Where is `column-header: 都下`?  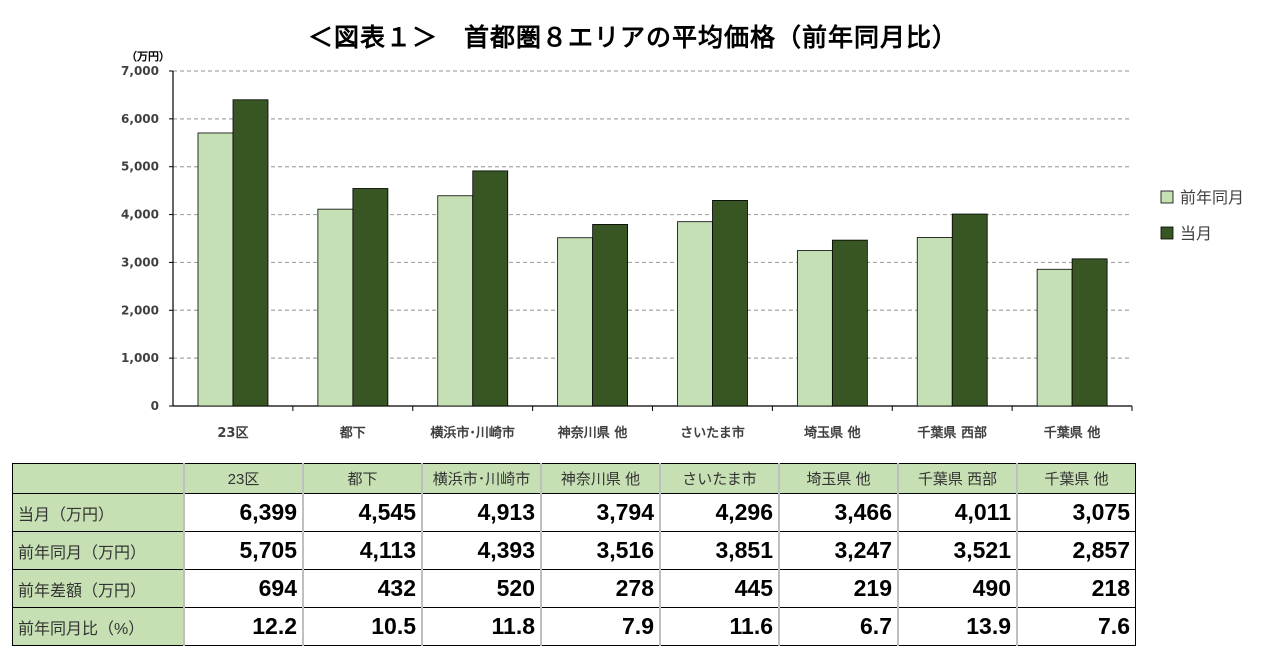
column-header: 都下 is located at coordinates (362, 478).